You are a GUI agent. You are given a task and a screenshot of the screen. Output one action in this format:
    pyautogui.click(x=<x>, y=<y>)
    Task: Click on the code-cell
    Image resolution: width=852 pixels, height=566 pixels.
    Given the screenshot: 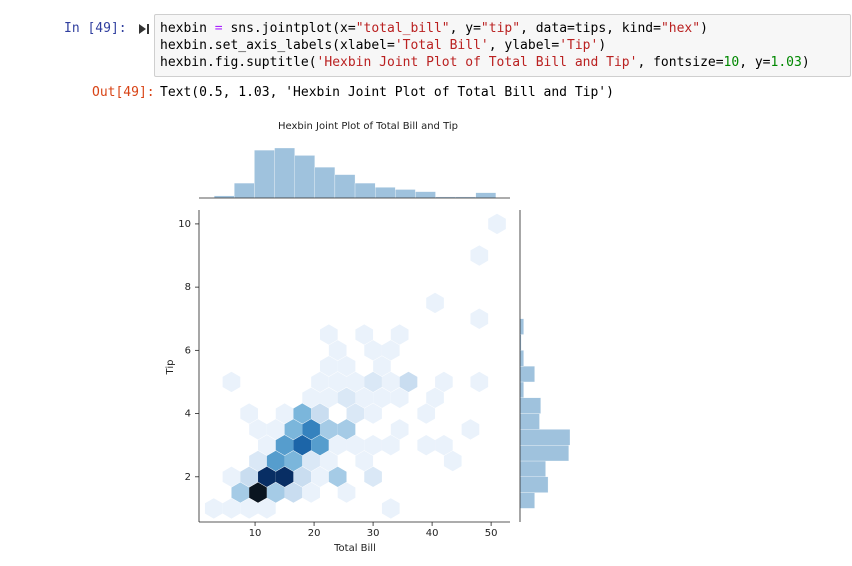 What is the action you would take?
    pyautogui.click(x=502, y=45)
    